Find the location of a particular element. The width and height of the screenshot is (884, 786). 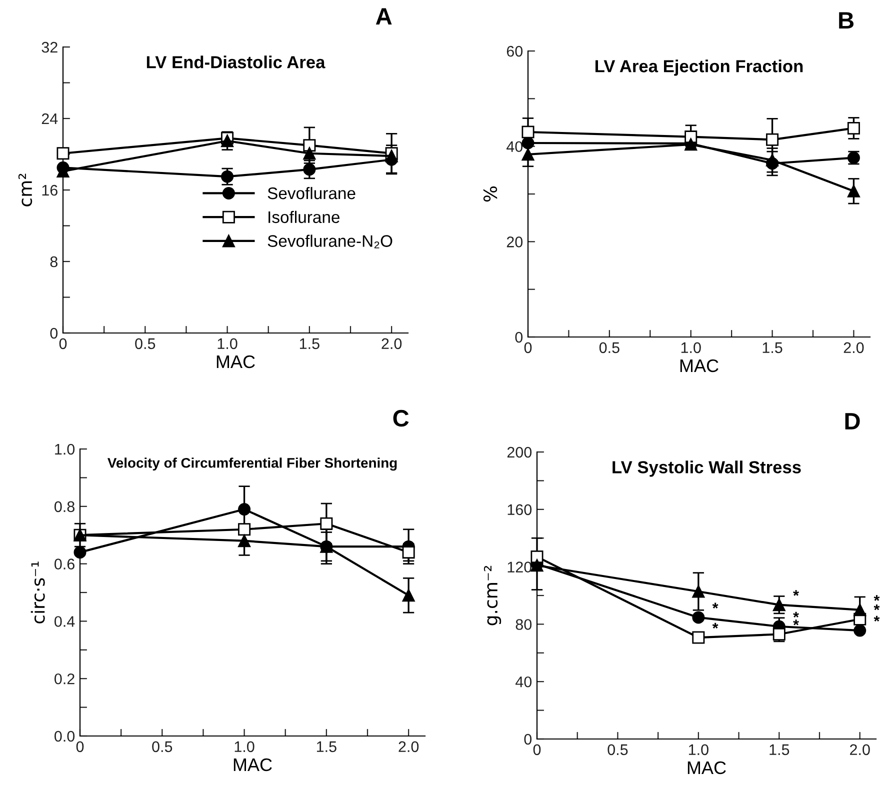

y-tick-label: 0.0 is located at coordinates (64, 736).